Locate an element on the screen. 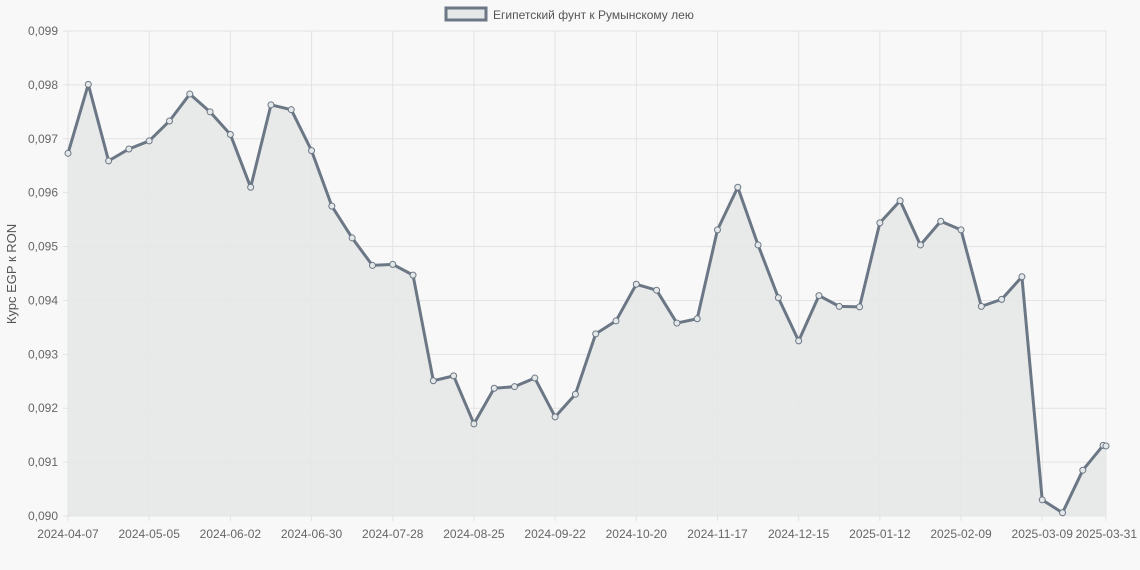  x-tick-label: 2024-07-28 is located at coordinates (393, 534).